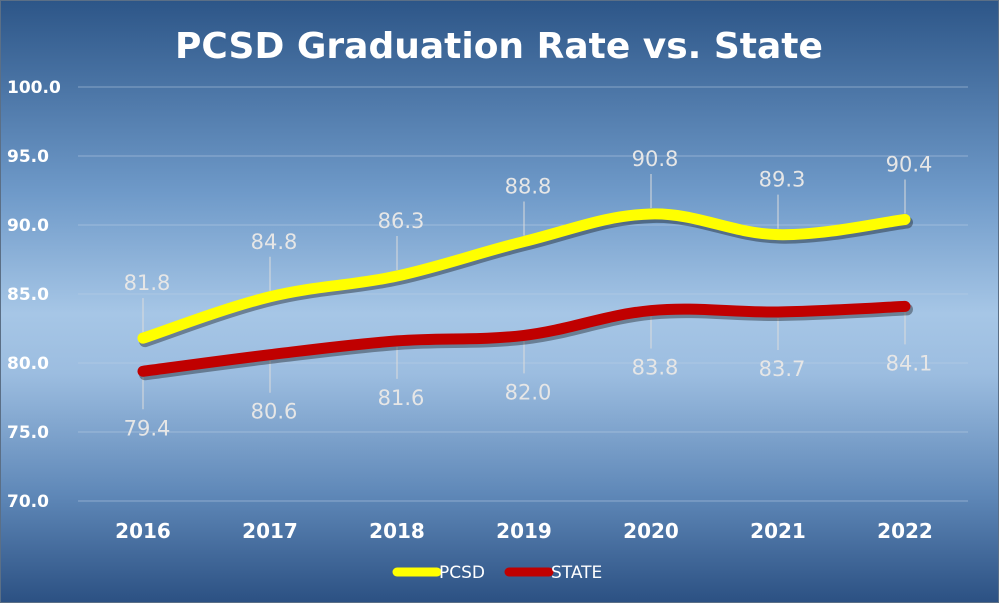  What do you see at coordinates (28, 157) in the screenshot?
I see `y-tick-label: 95.0` at bounding box center [28, 157].